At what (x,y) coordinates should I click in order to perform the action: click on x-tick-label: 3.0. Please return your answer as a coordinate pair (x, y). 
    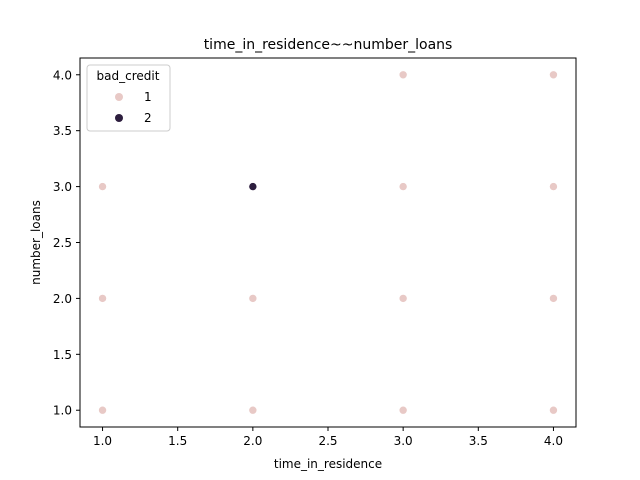
    Looking at the image, I should click on (403, 441).